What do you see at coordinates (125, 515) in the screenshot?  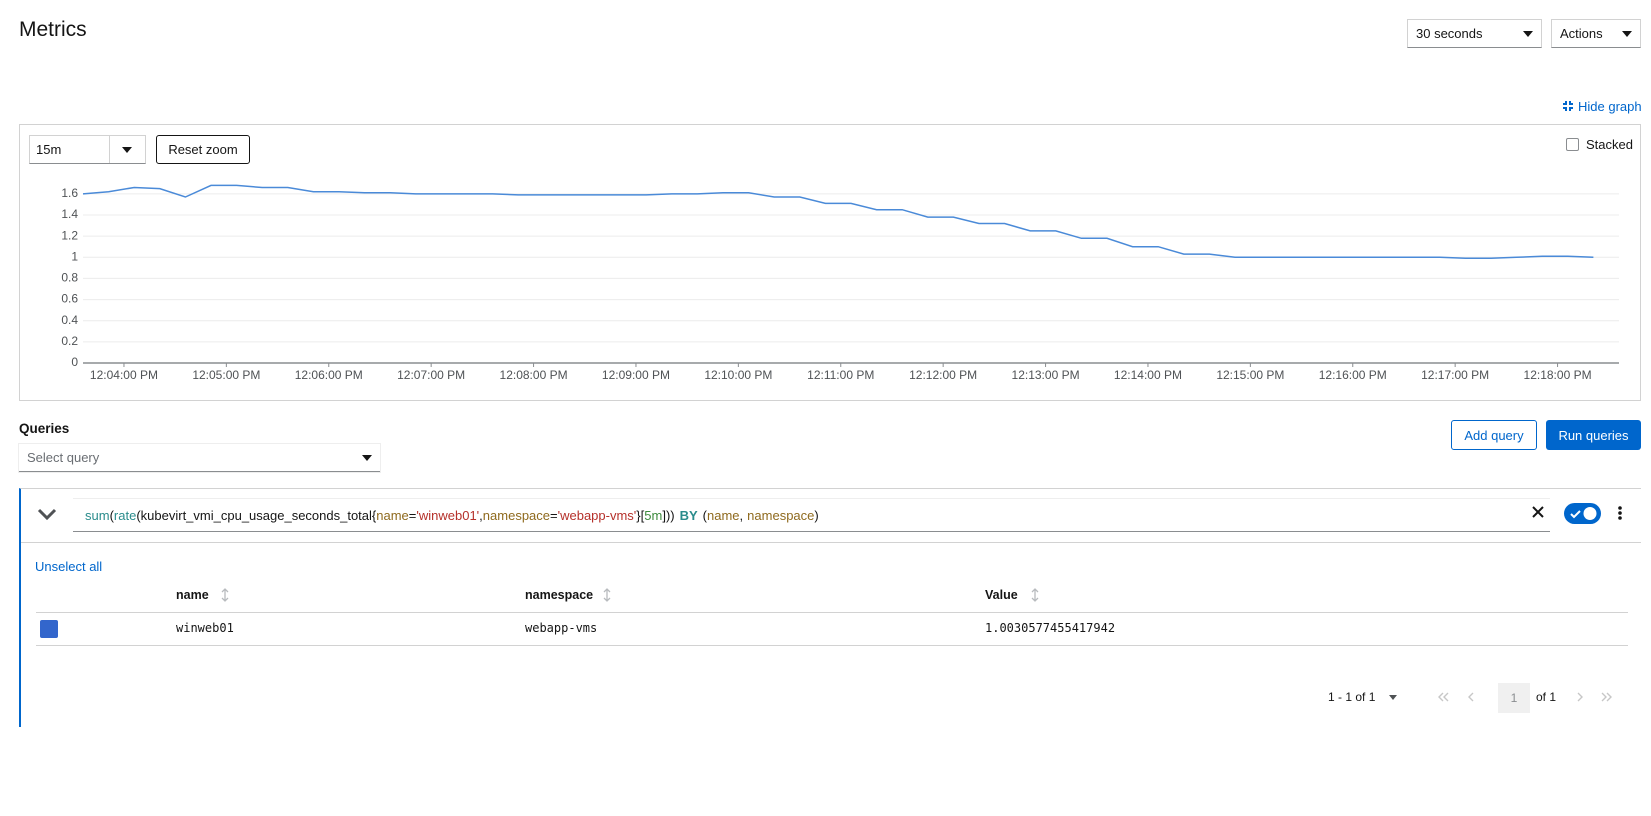 I see `query-token: rate` at bounding box center [125, 515].